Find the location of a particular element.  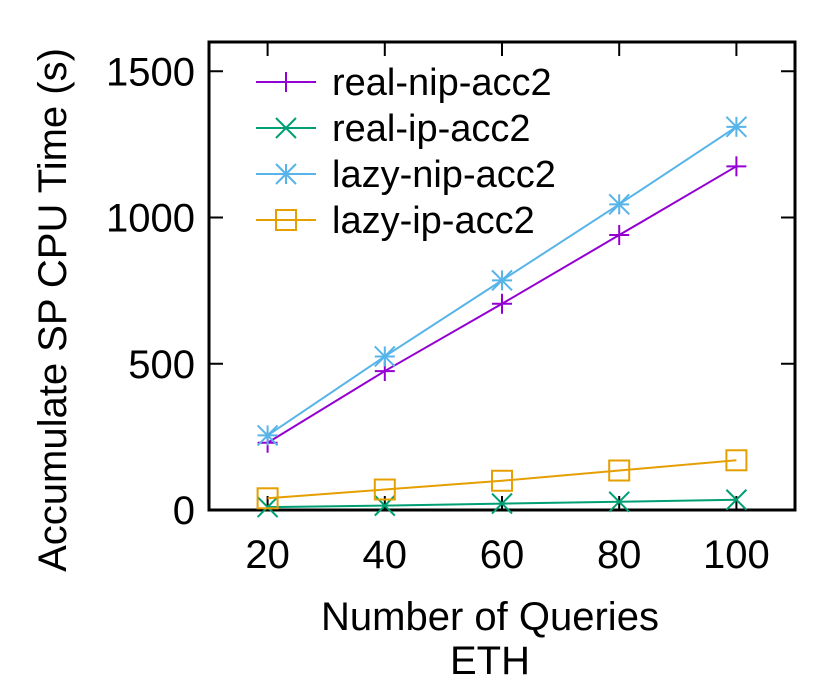

series-real-ip-acc2 is located at coordinates (502, 503).